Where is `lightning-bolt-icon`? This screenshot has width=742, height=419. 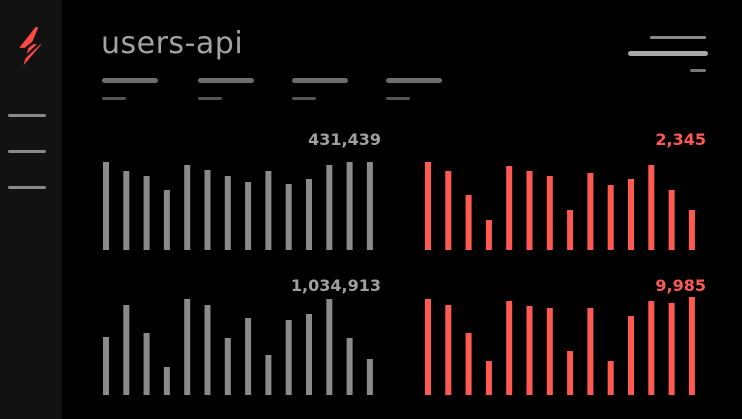 lightning-bolt-icon is located at coordinates (30, 48).